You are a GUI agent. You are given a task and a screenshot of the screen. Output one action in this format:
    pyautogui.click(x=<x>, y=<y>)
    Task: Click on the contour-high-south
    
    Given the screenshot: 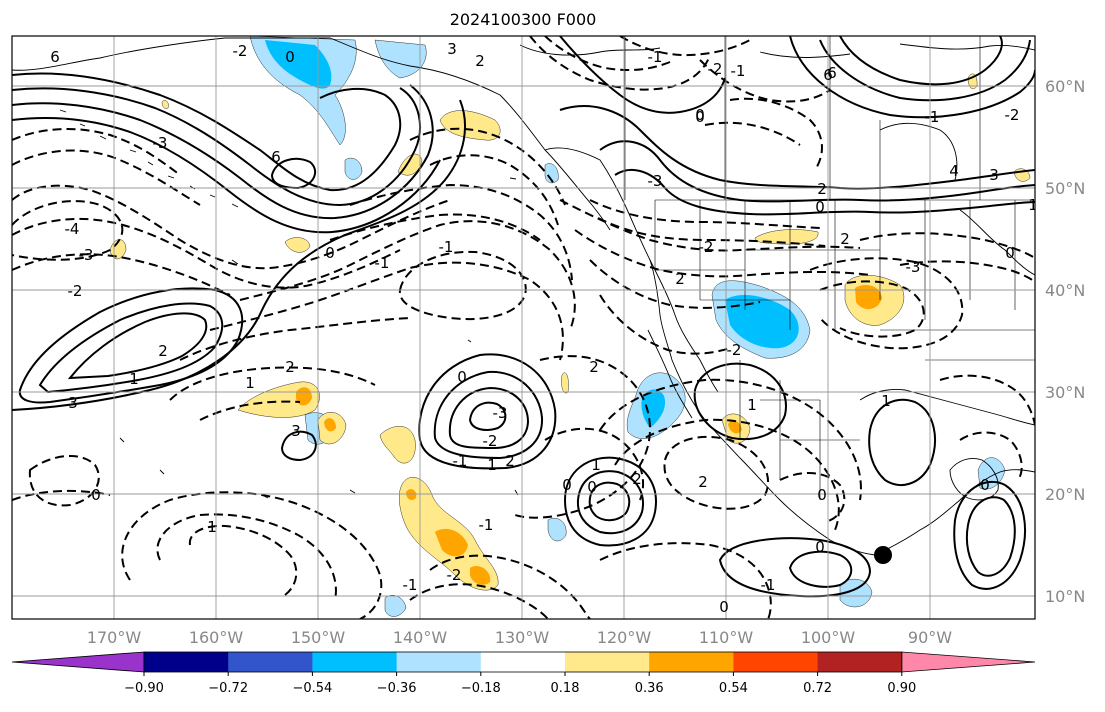 What is the action you would take?
    pyautogui.click(x=610, y=502)
    